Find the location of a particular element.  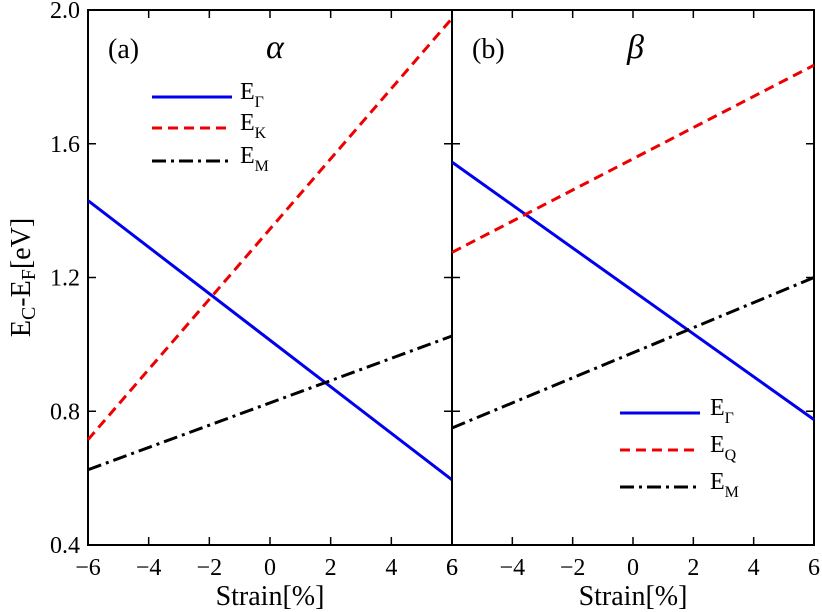

y-axis-title: EC-EF[eV] is located at coordinates (23, 277).